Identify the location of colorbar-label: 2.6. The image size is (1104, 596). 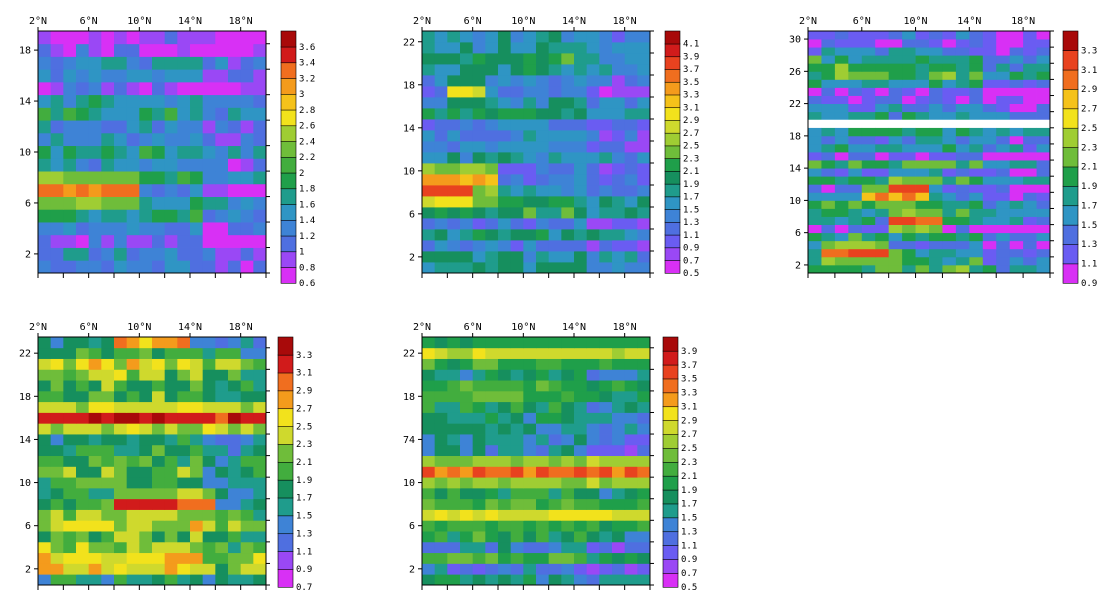
(307, 127).